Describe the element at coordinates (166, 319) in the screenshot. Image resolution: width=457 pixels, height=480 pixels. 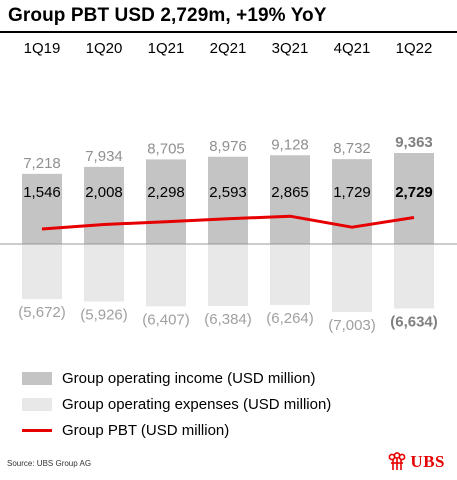
I see `expenses-value-label: (6,407)` at that location.